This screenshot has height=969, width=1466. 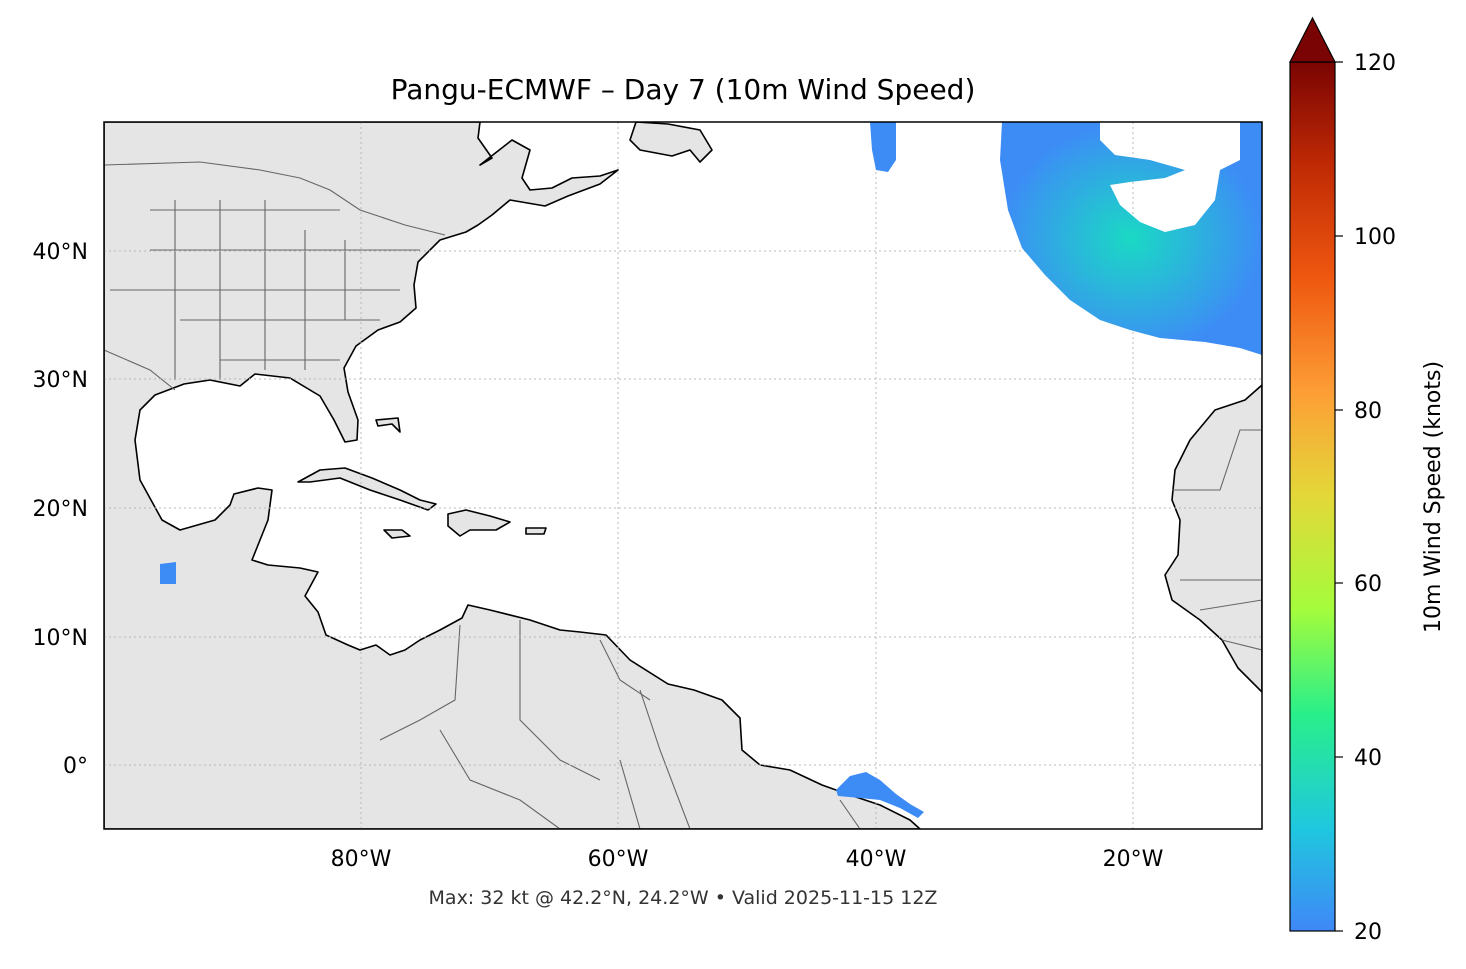 I want to click on colorbar-ramp, so click(x=1312, y=496).